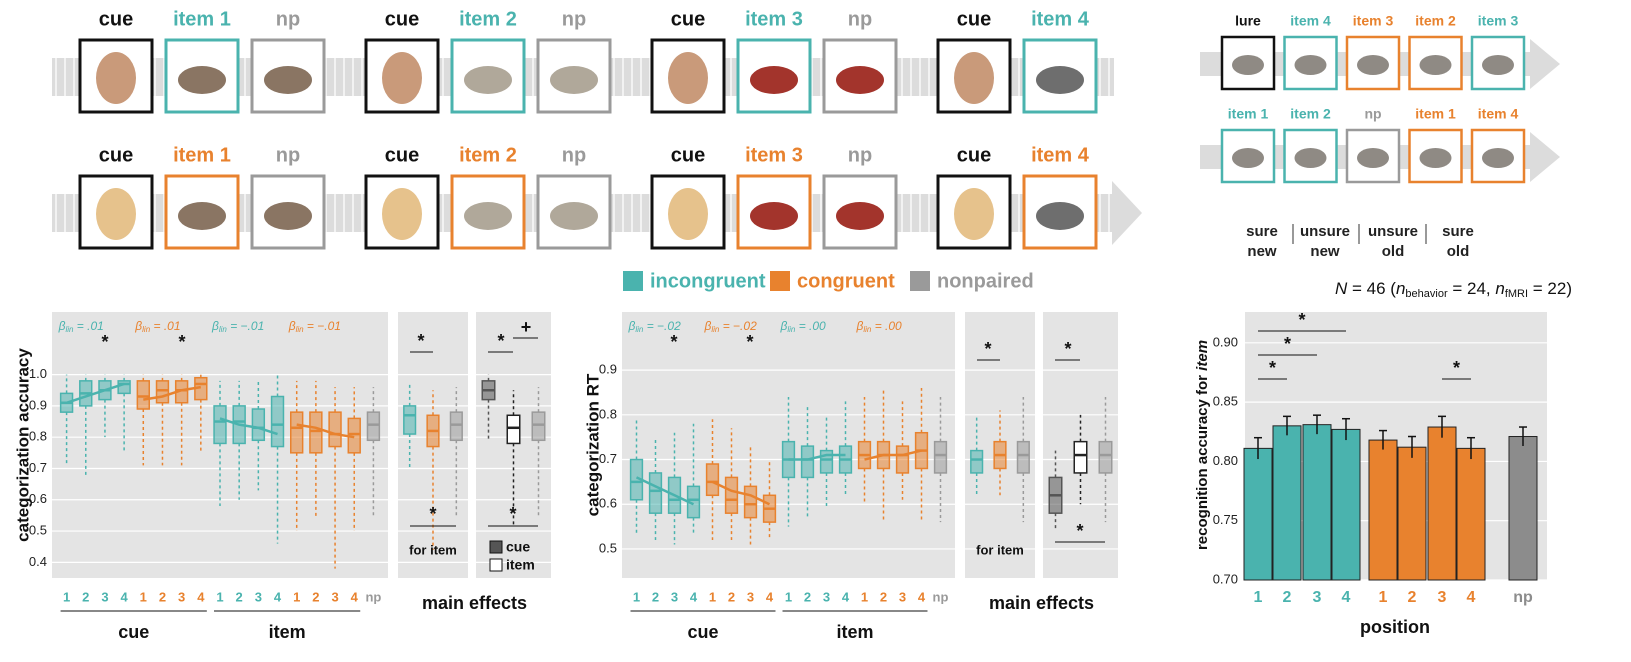  What do you see at coordinates (518, 547) in the screenshot?
I see `legend-label: cue` at bounding box center [518, 547].